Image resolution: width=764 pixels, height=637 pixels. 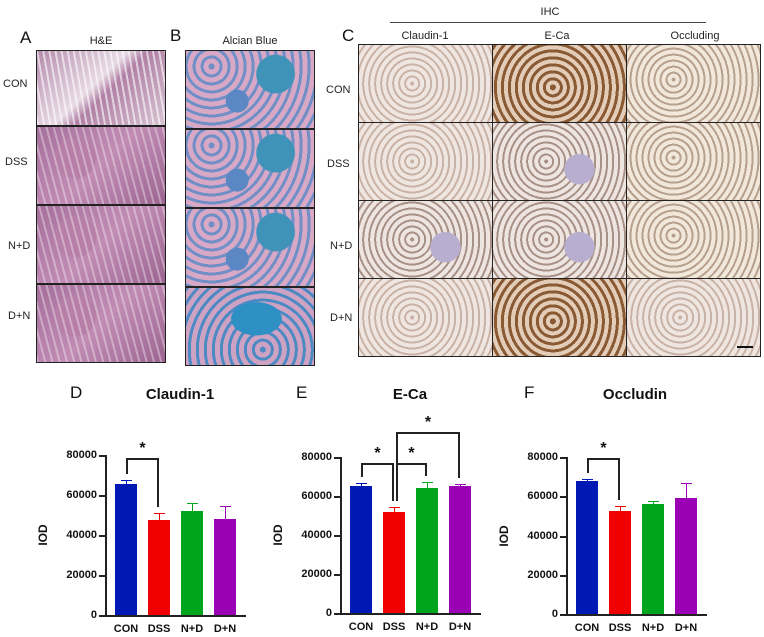 What do you see at coordinates (176, 35) in the screenshot?
I see `panel-letter-b: B` at bounding box center [176, 35].